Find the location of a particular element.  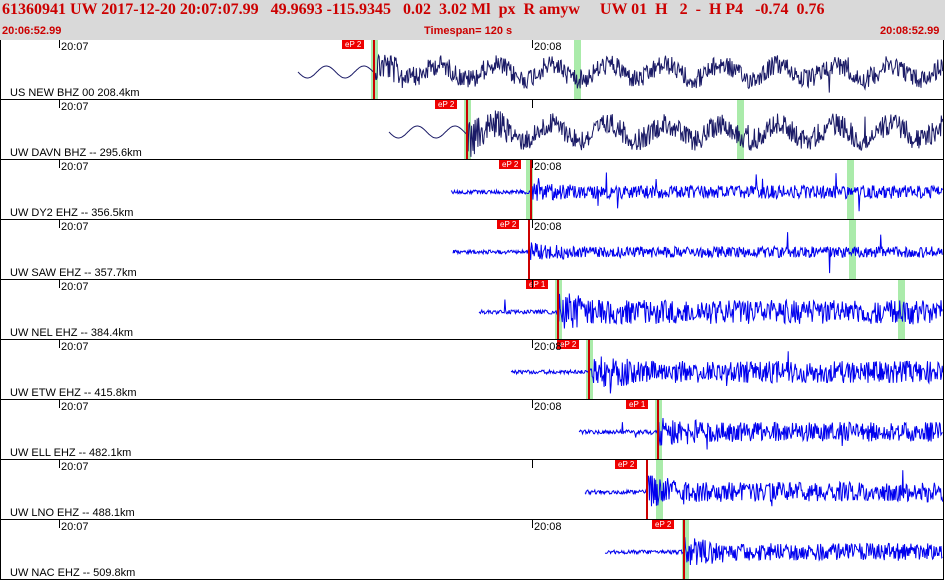

seismogram-panel: eP 1 20:07 UW NEL EHZ -- 384.4km is located at coordinates (472, 310).